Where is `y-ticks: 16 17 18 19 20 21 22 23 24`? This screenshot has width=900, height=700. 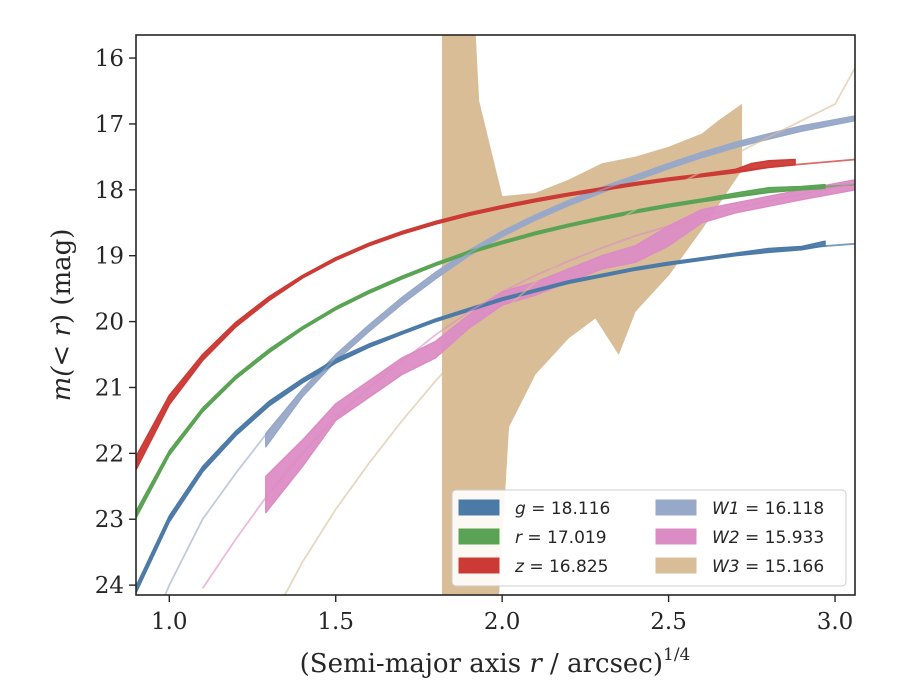 y-ticks: 16 17 18 19 20 21 22 23 24 is located at coordinates (115, 322).